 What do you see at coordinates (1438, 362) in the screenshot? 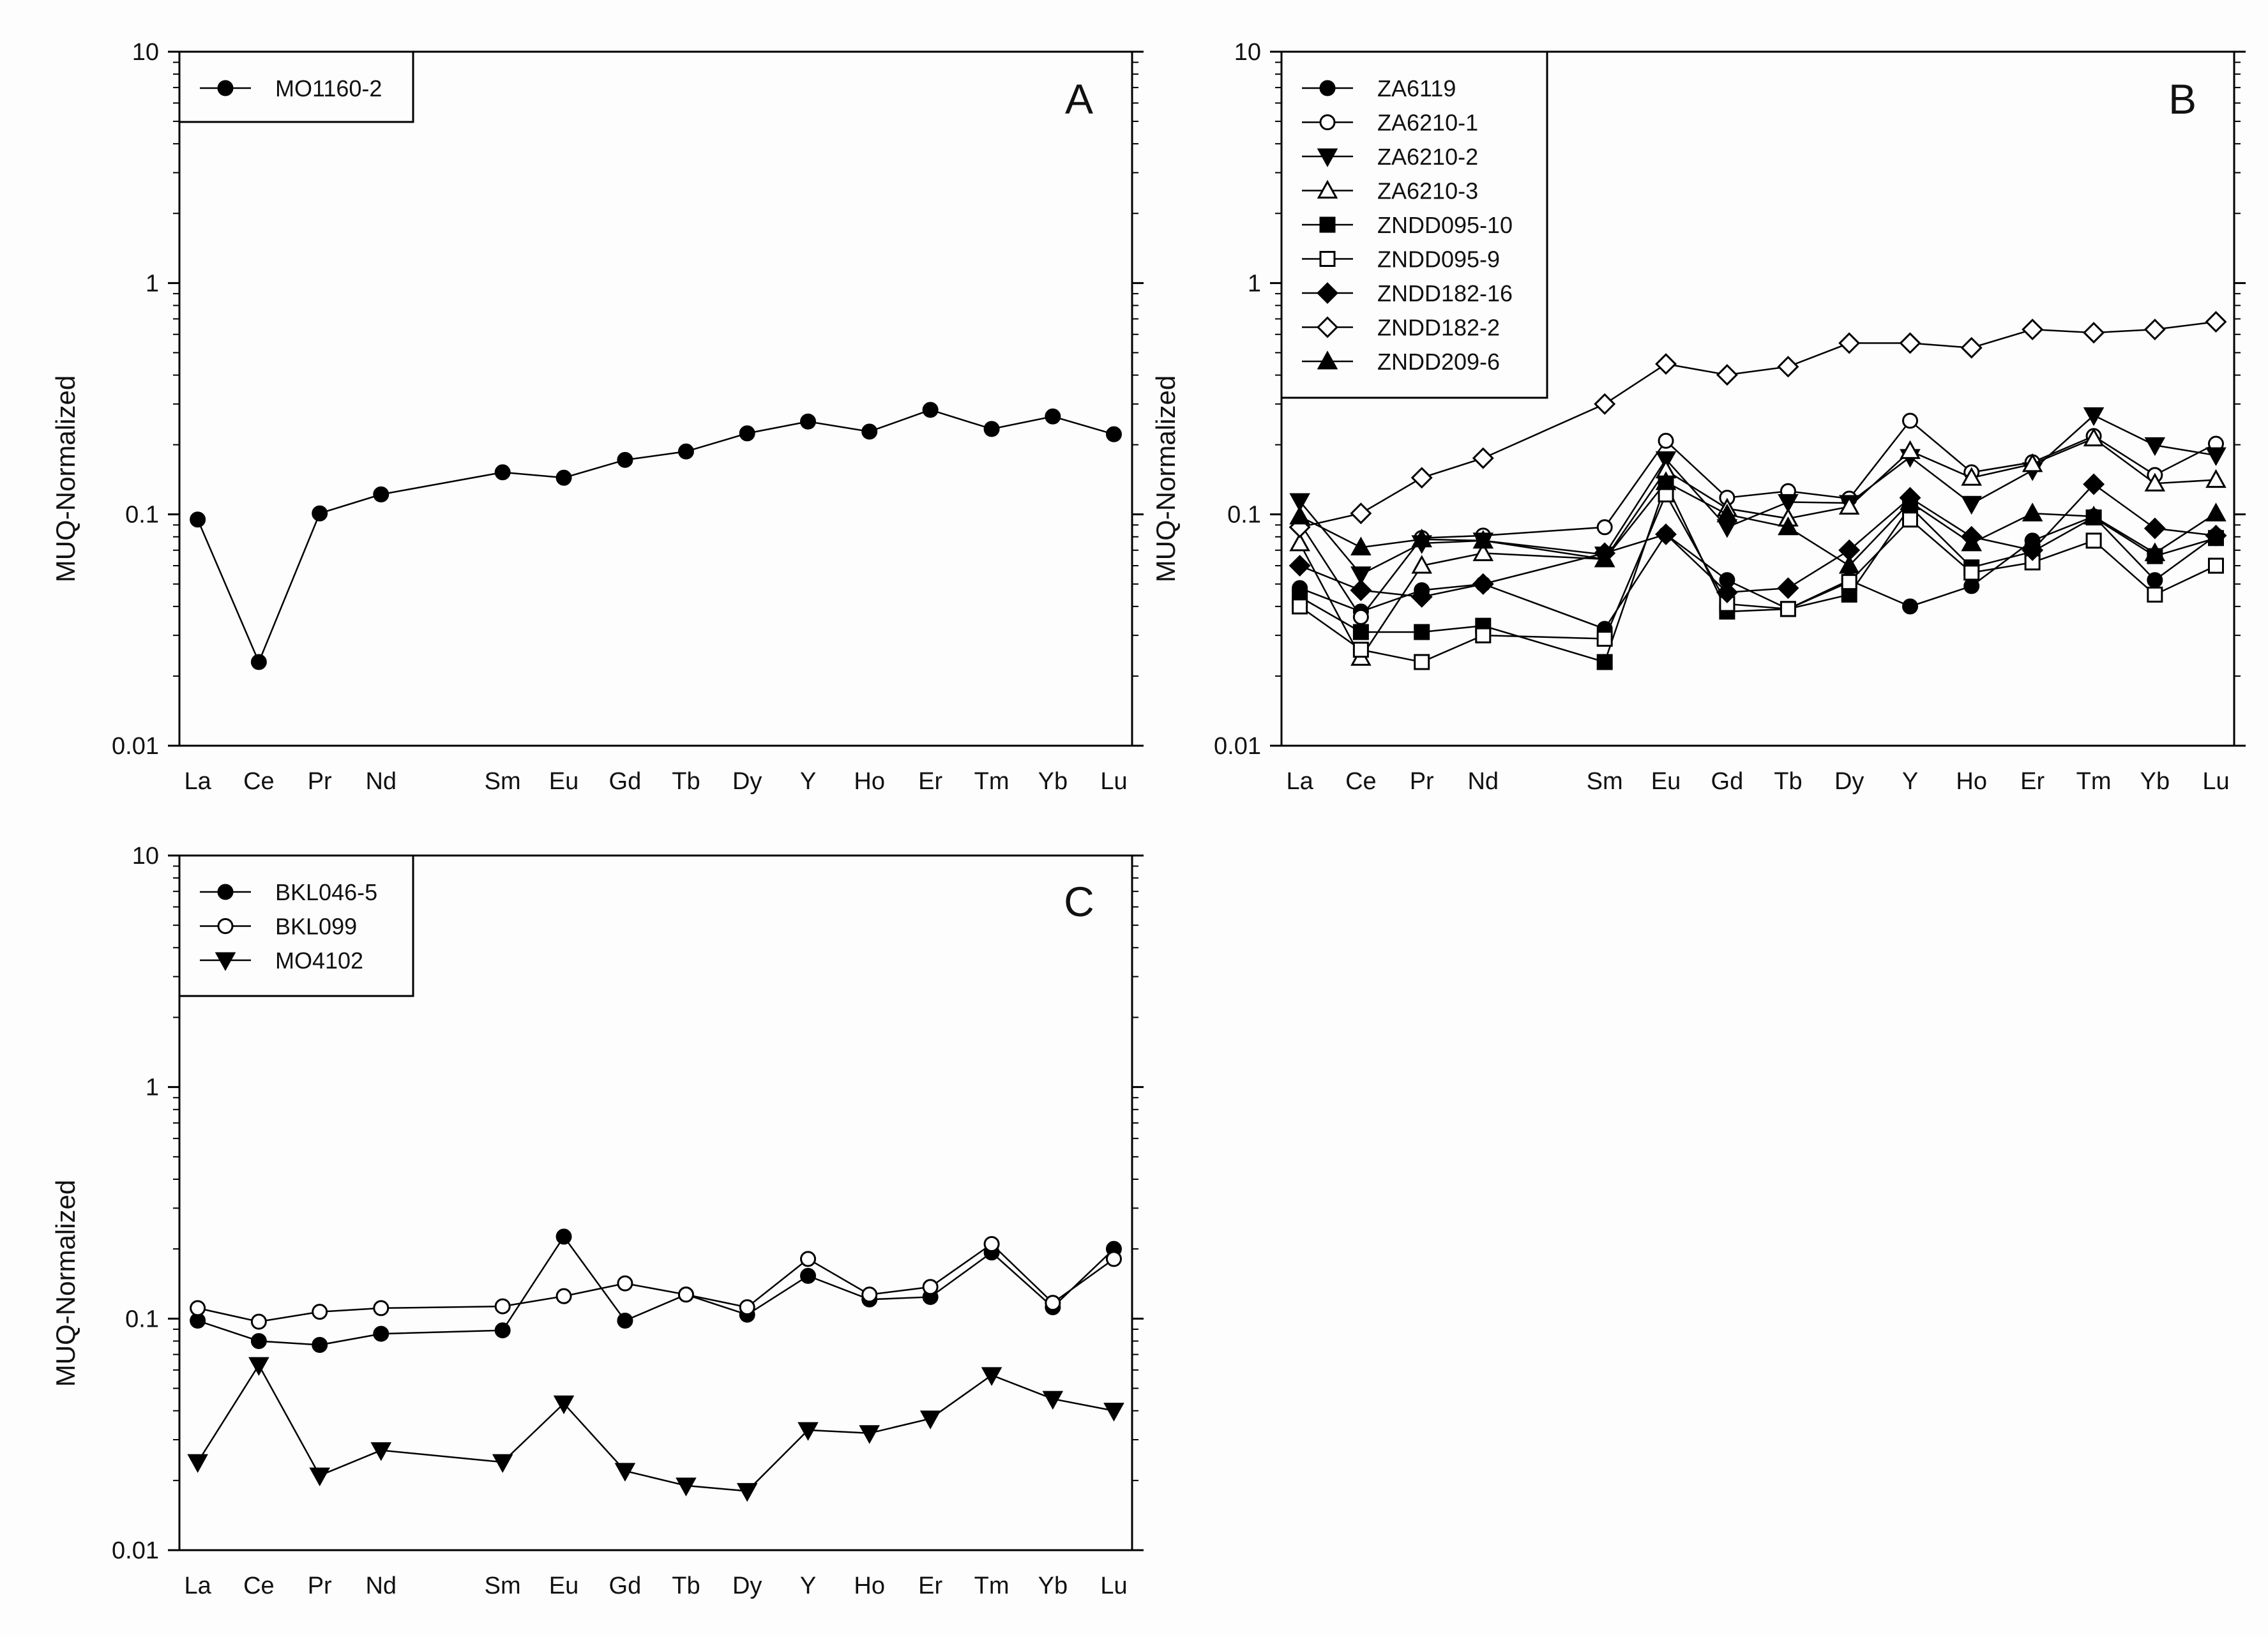
I see `legend-label: ZNDD209-6` at bounding box center [1438, 362].